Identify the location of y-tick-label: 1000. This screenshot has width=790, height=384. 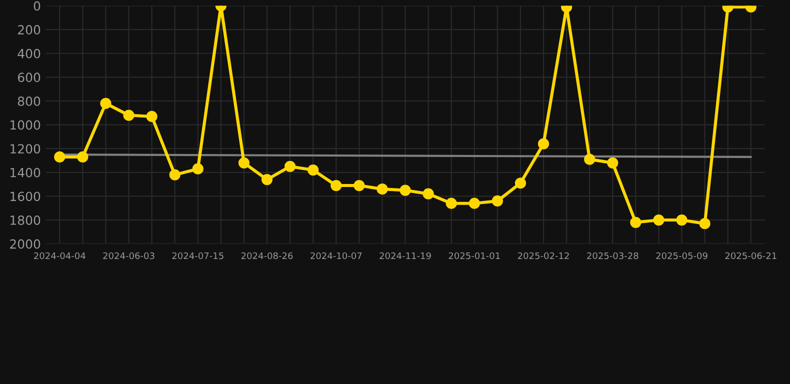
(25, 125).